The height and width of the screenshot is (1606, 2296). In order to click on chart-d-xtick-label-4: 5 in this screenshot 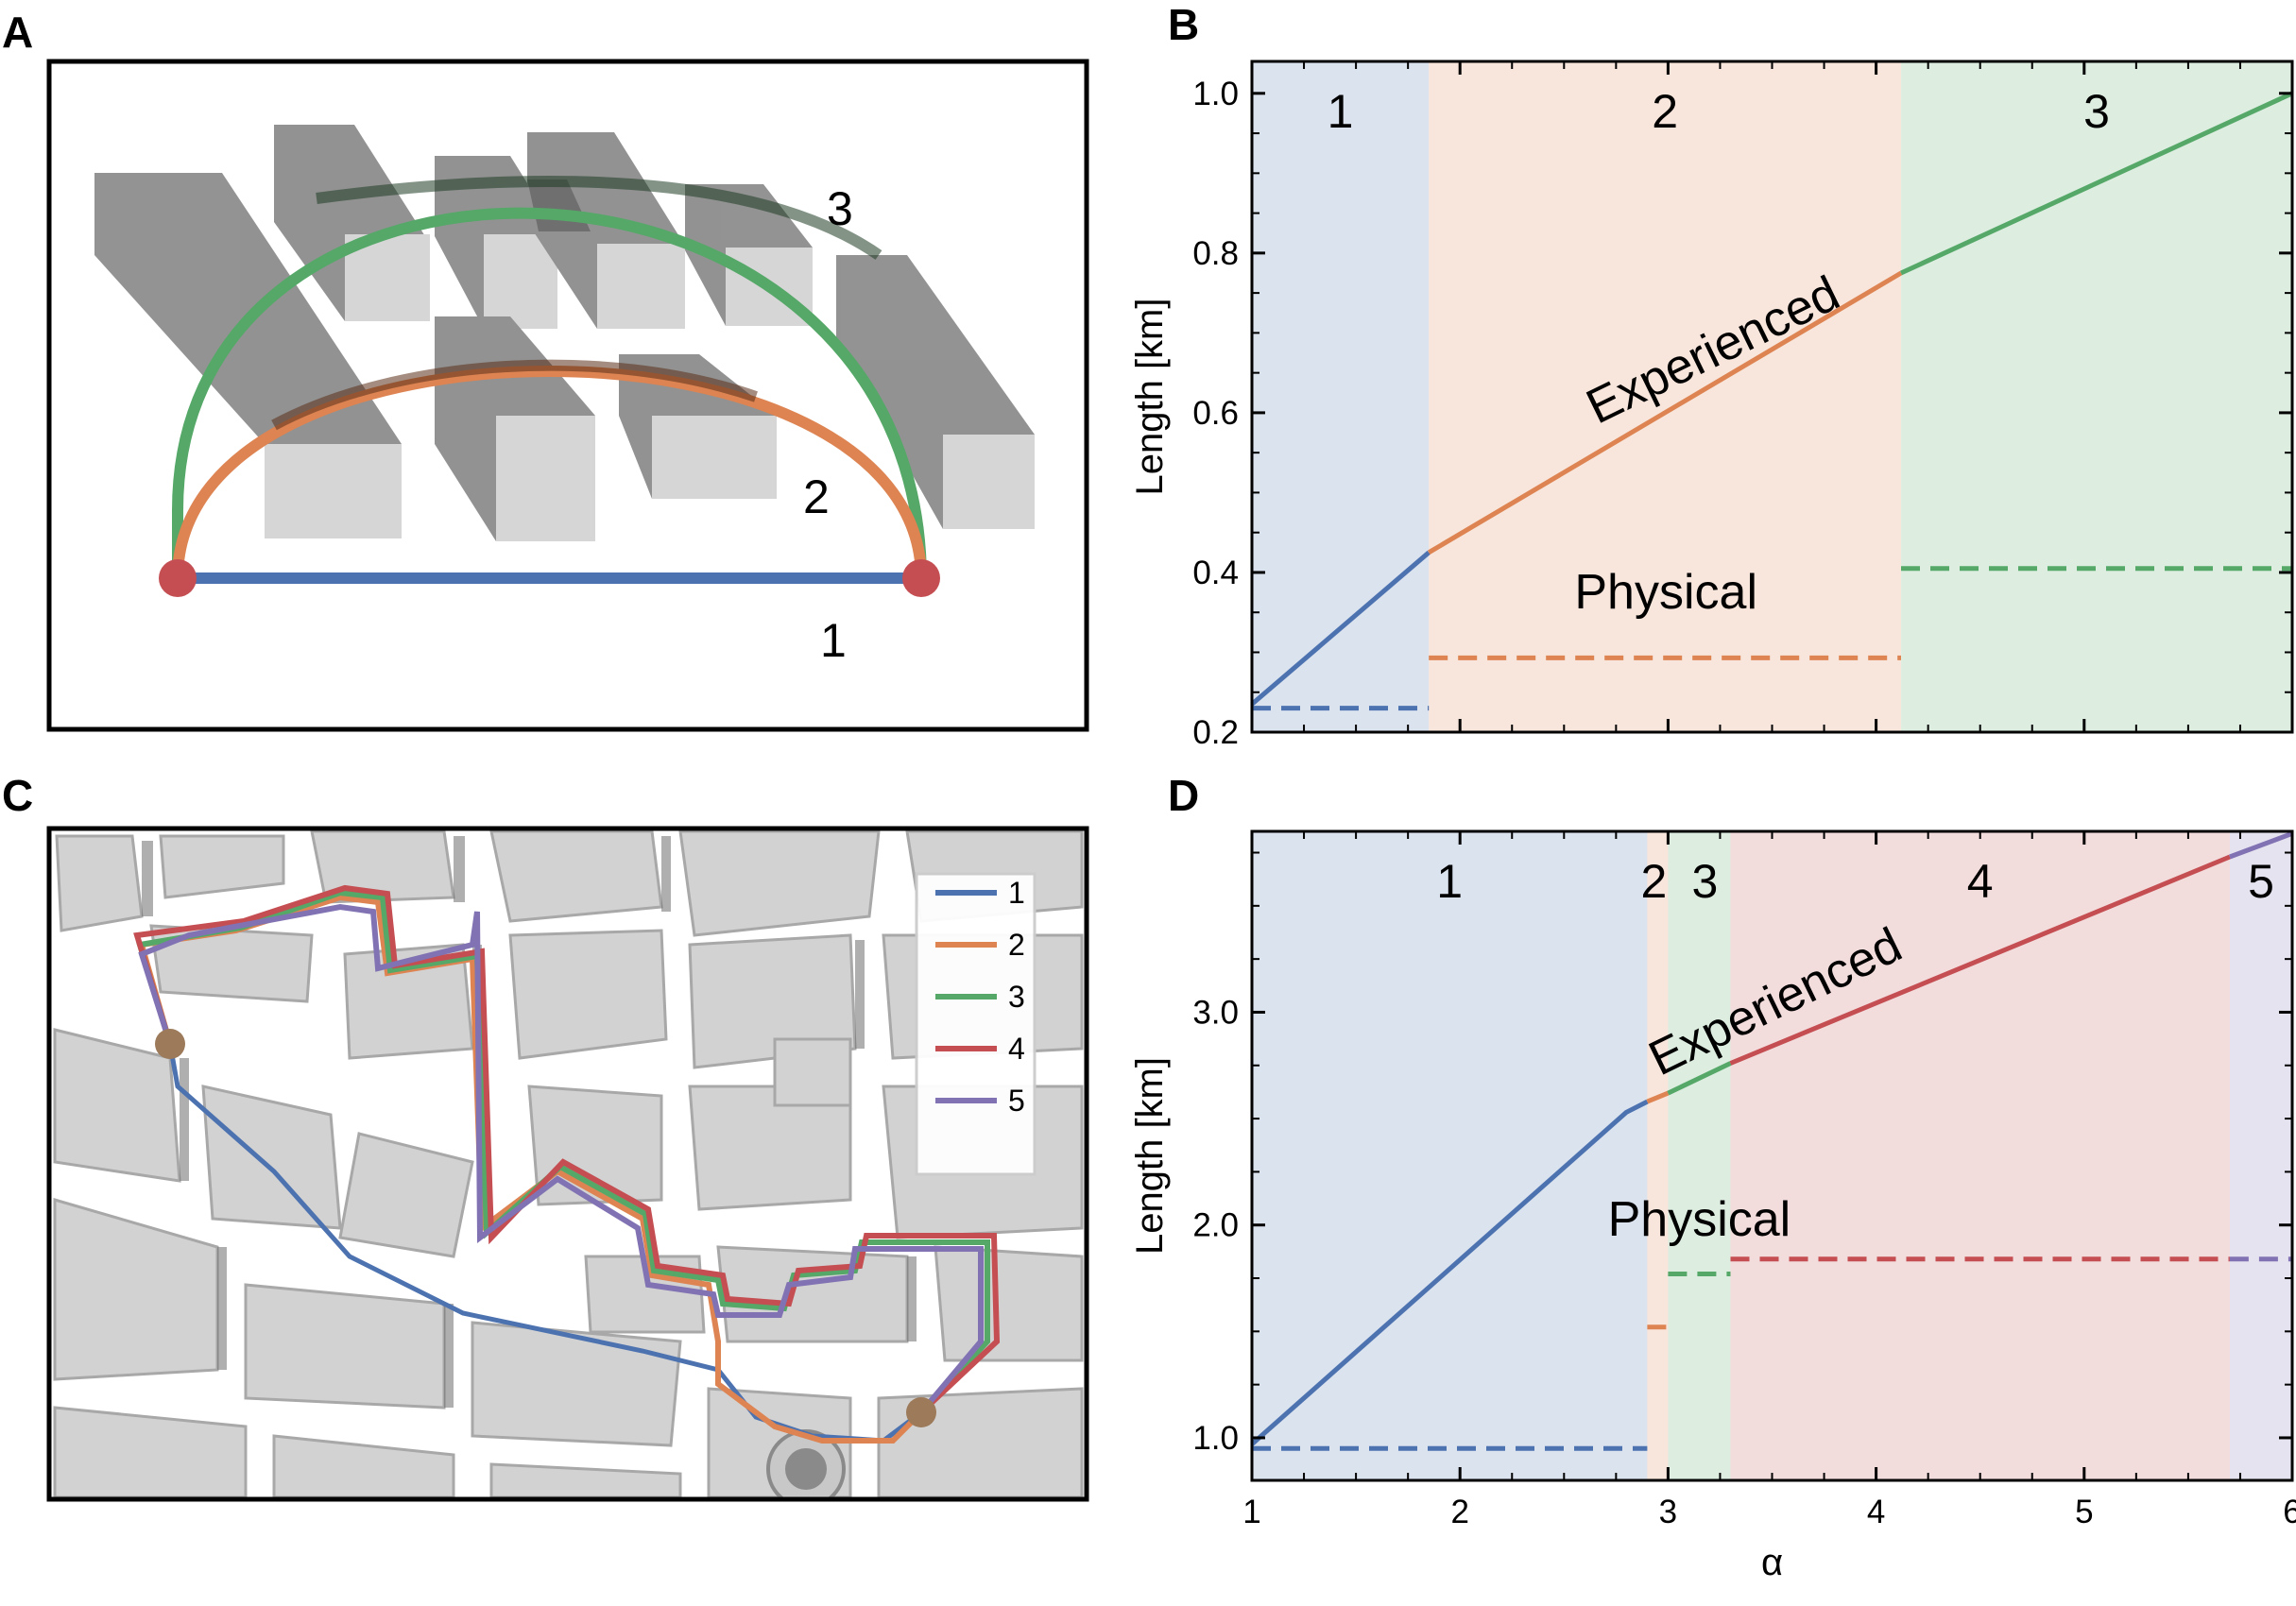, I will do `click(2084, 1512)`.